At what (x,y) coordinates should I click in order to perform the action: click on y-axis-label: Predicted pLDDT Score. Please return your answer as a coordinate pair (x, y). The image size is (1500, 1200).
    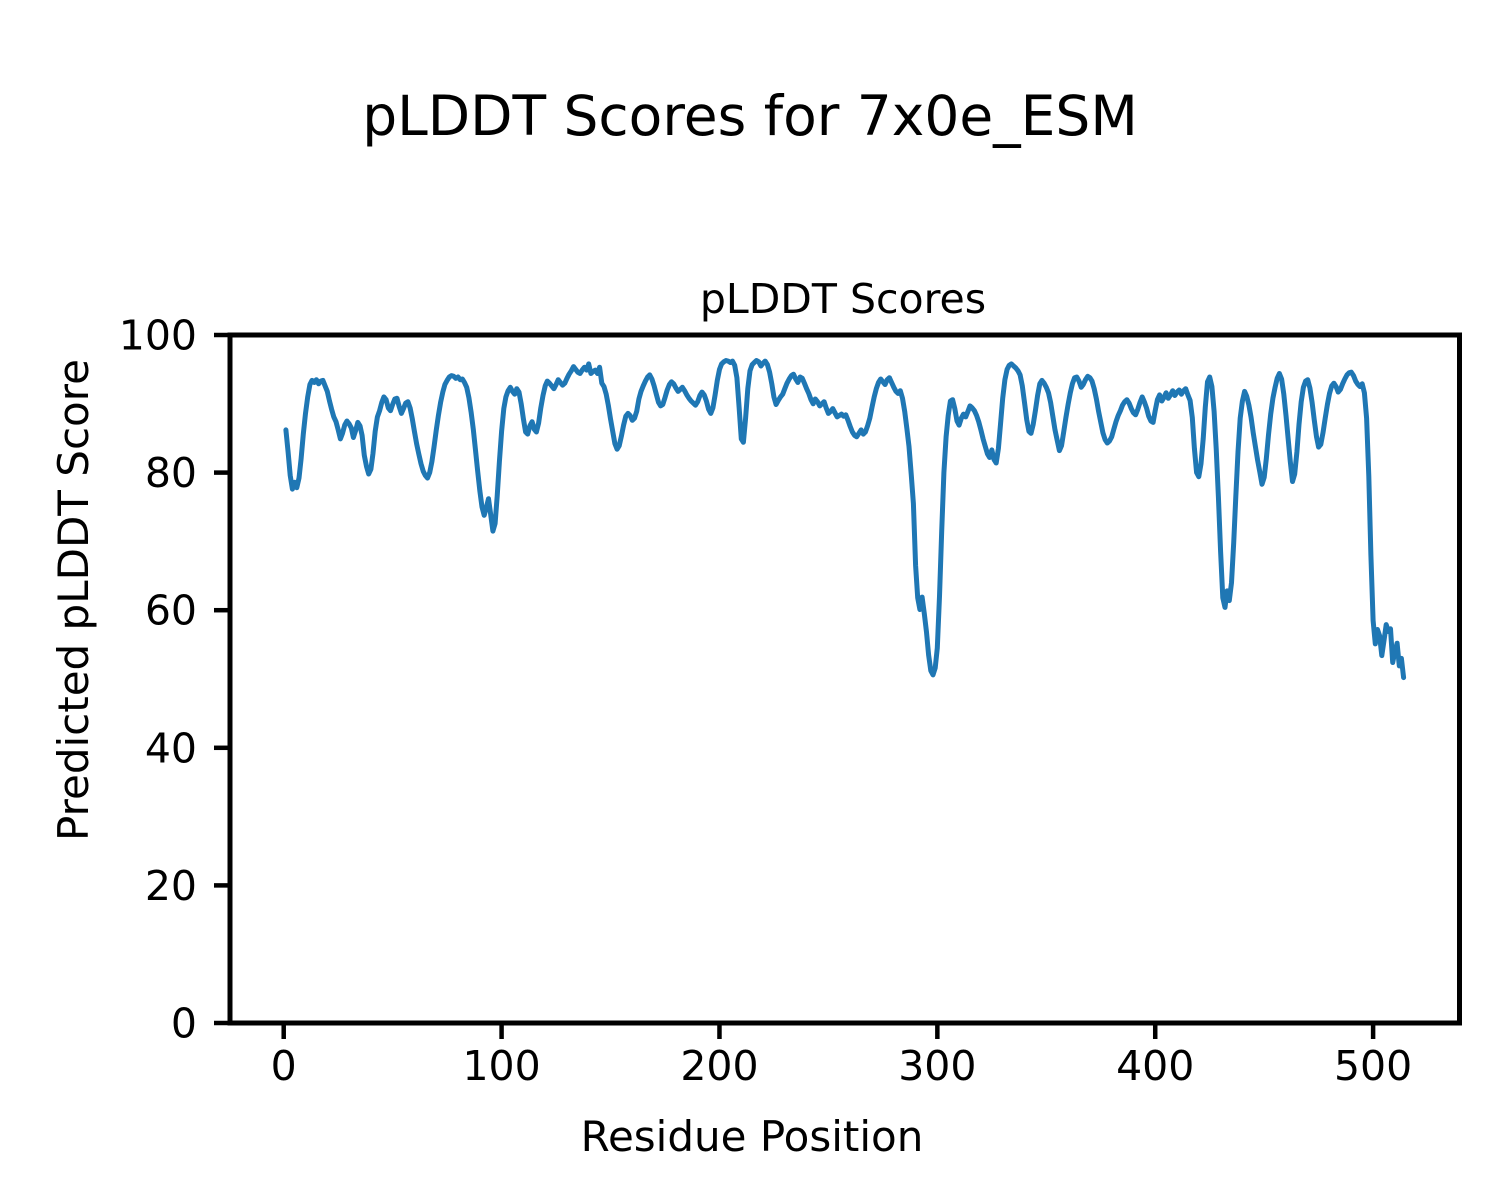
    Looking at the image, I should click on (73, 600).